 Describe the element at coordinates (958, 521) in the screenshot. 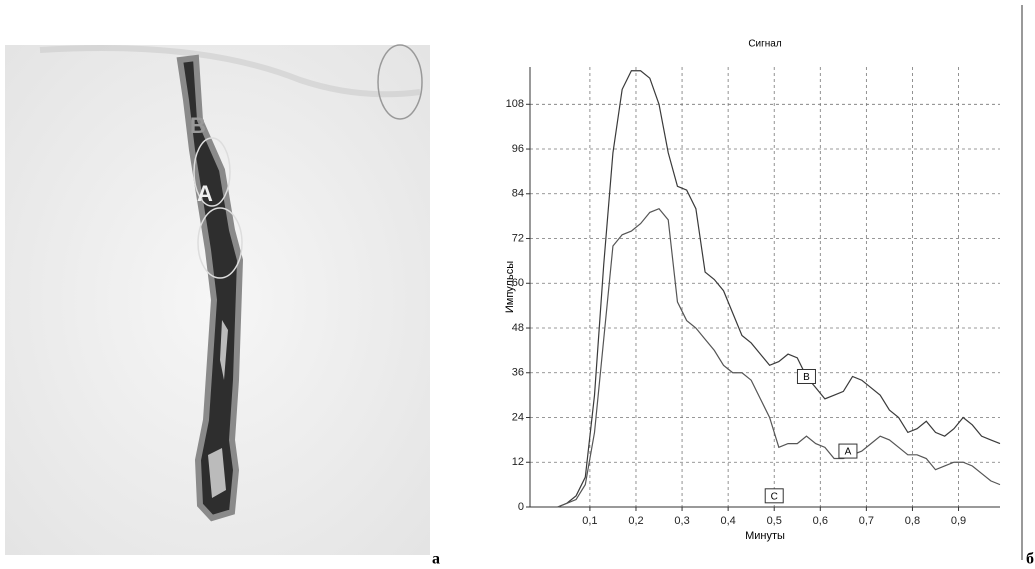

I see `x-tick-label: 0,9` at that location.